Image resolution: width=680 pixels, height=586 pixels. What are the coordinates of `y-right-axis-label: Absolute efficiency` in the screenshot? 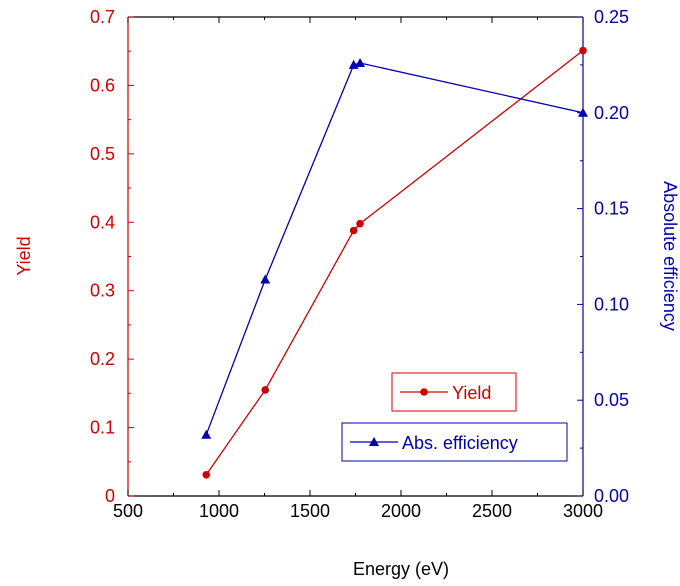 It's located at (670, 256).